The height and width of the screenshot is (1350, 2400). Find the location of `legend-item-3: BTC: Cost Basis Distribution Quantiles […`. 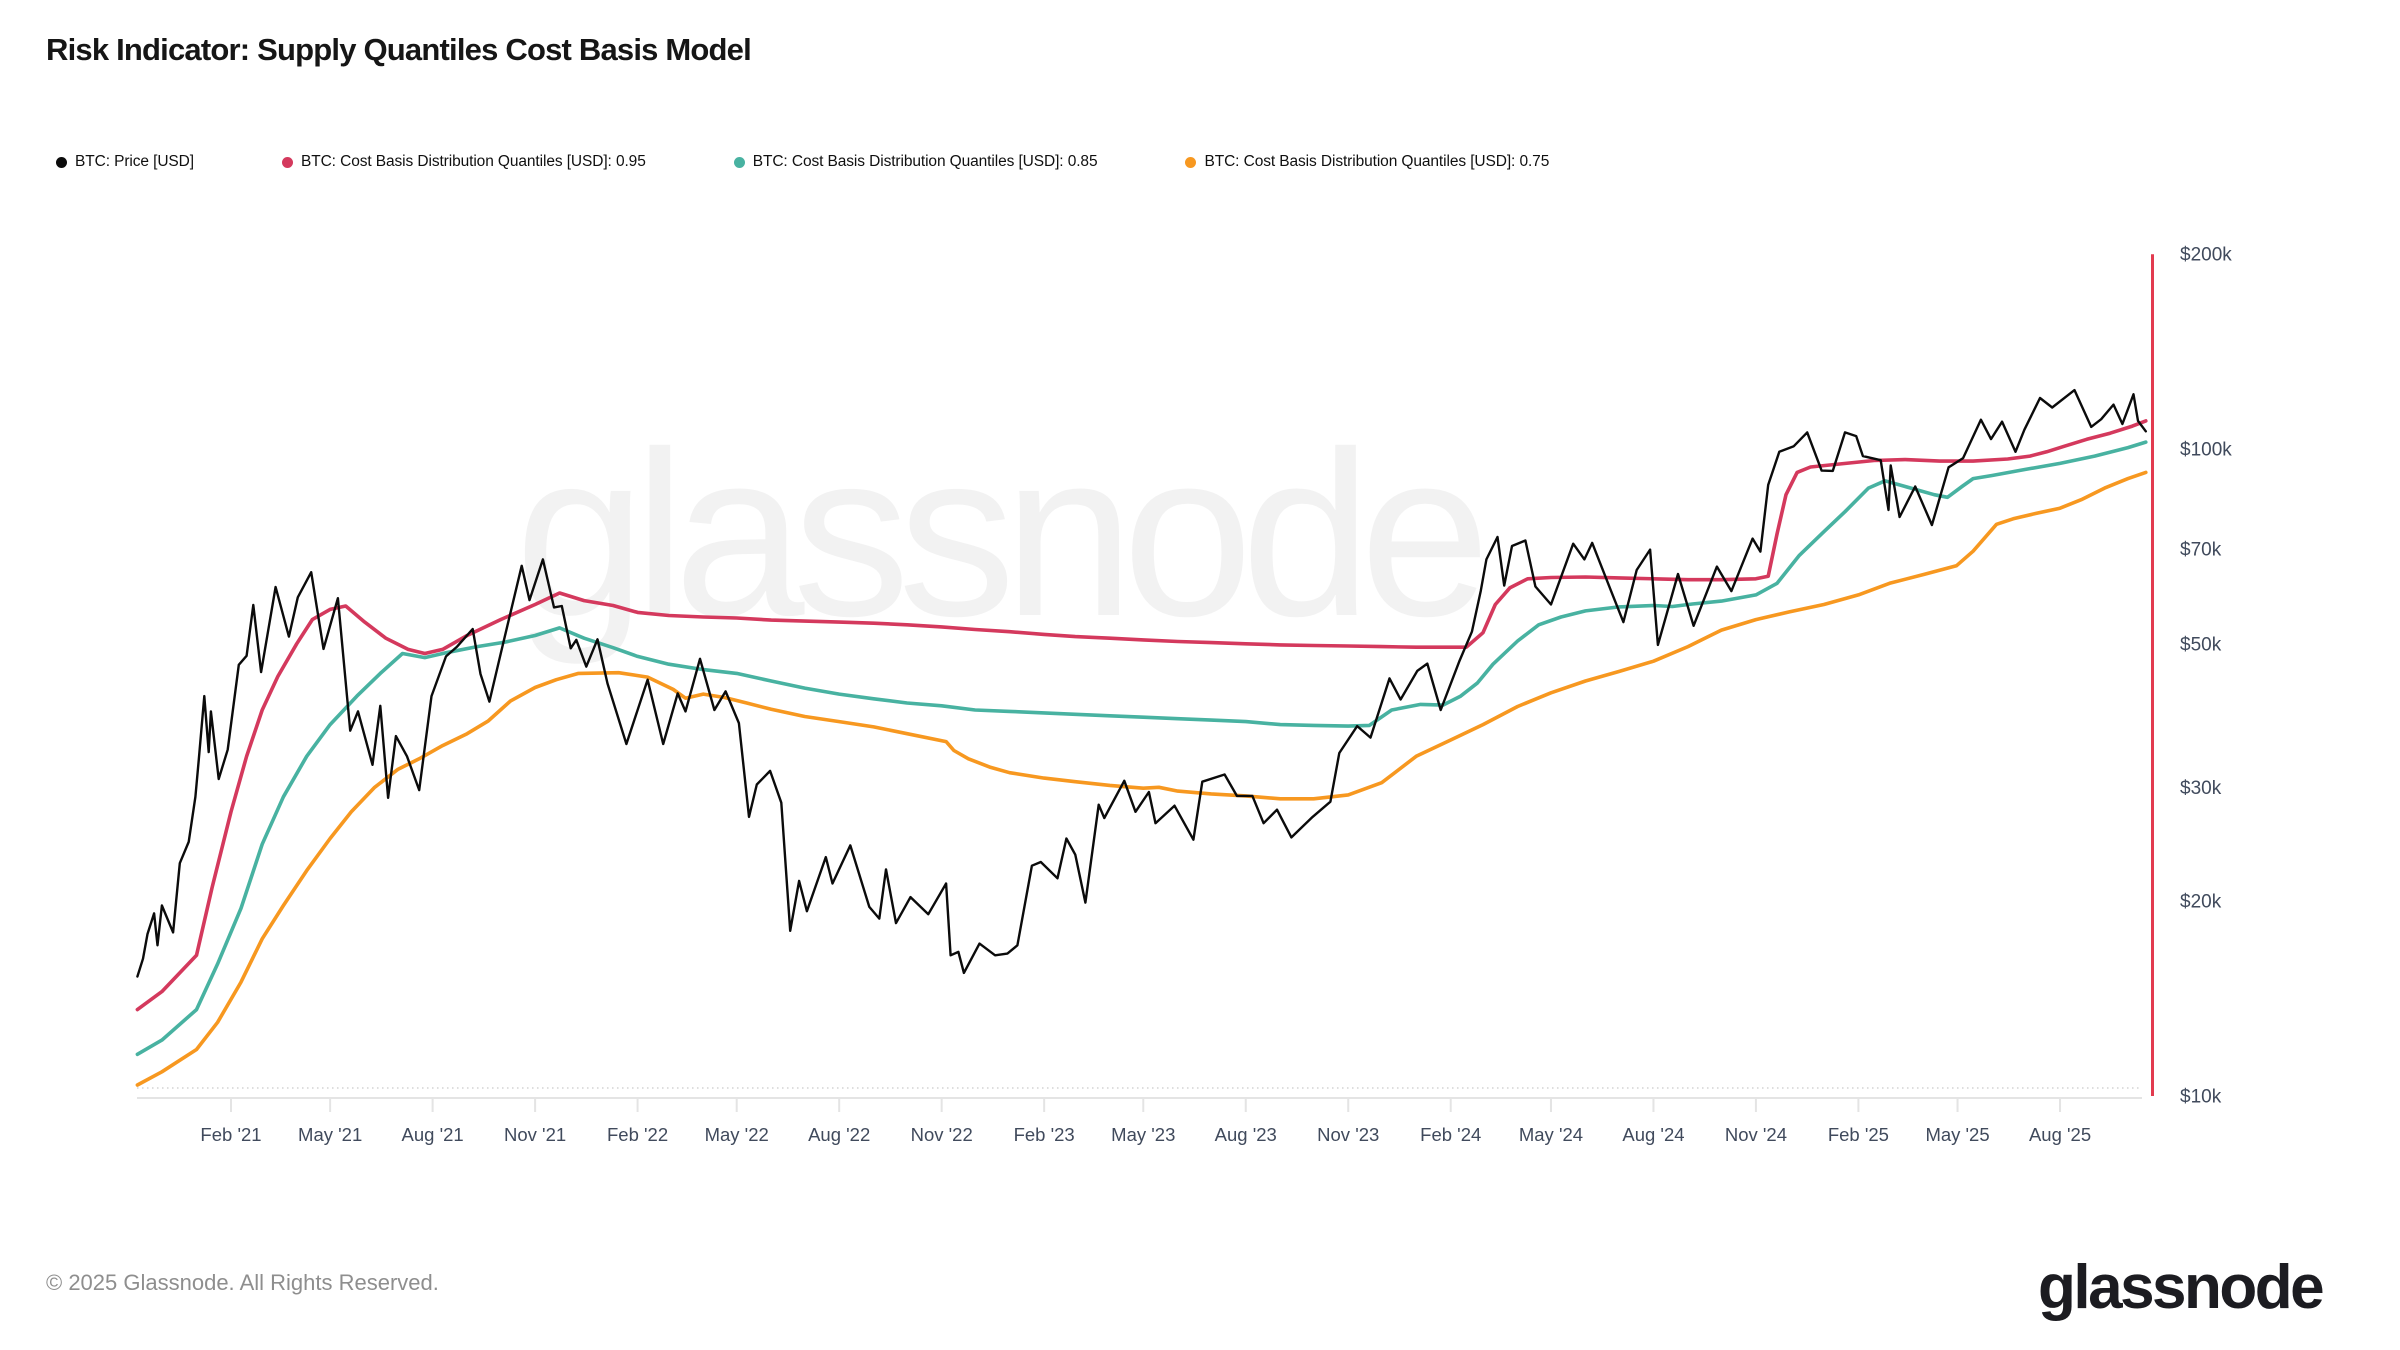

legend-item-3: BTC: Cost Basis Distribution Quantiles [… is located at coordinates (1367, 162).